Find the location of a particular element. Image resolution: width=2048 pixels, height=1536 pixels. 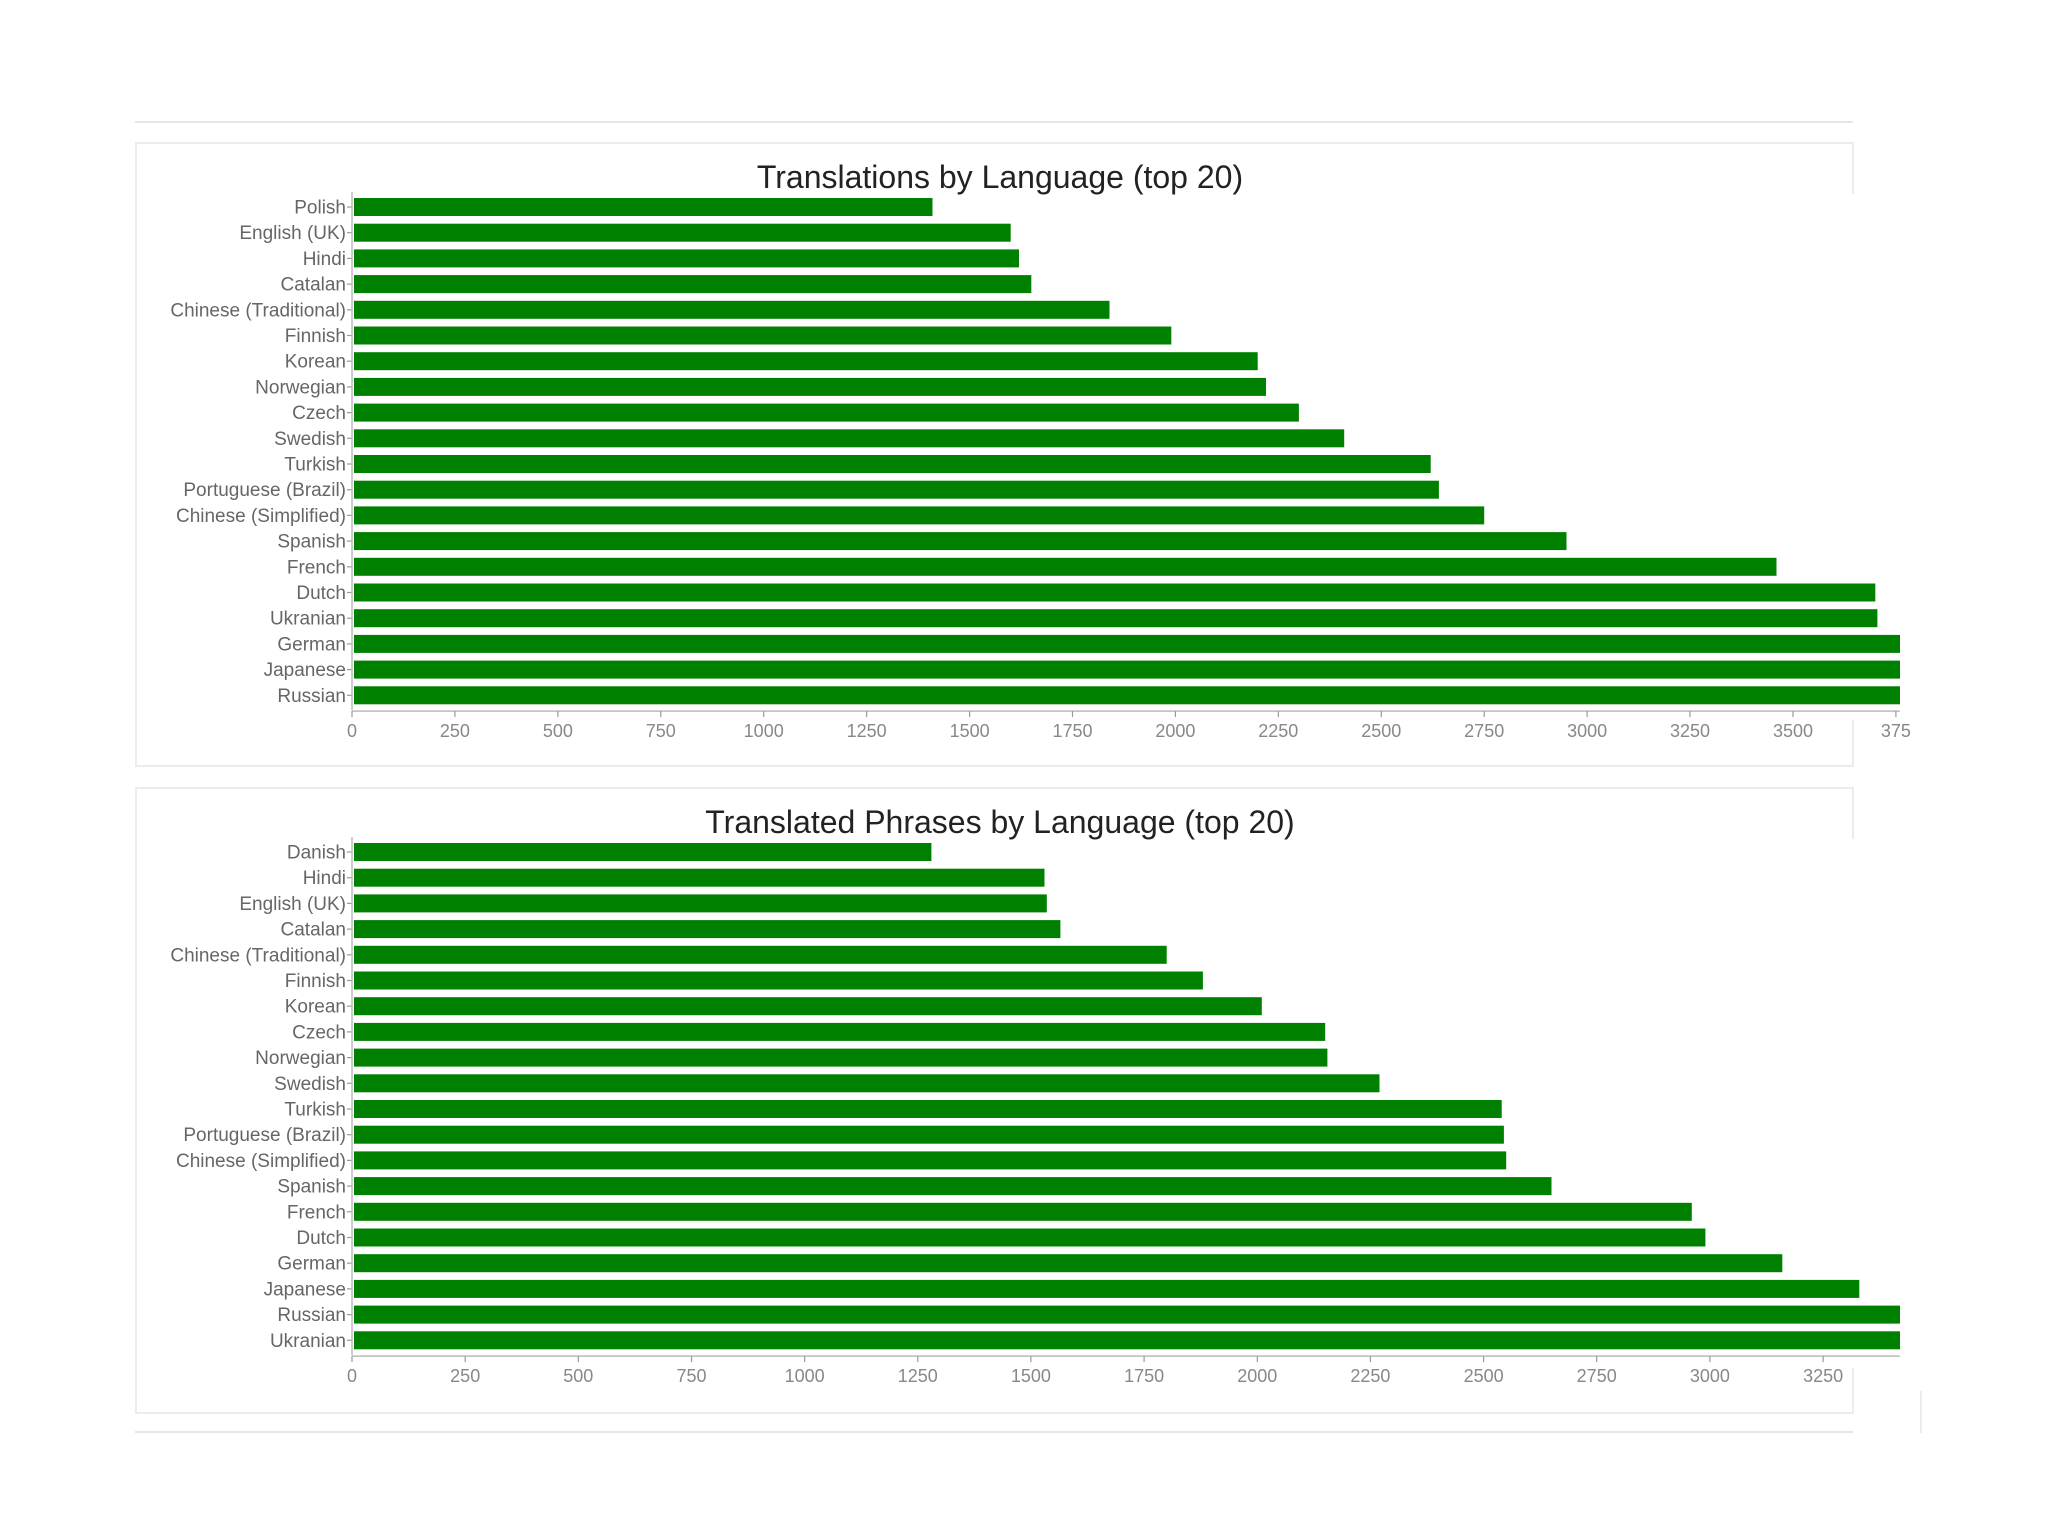

chart-title: Translated Phrases by Language (top 20) is located at coordinates (999, 822).